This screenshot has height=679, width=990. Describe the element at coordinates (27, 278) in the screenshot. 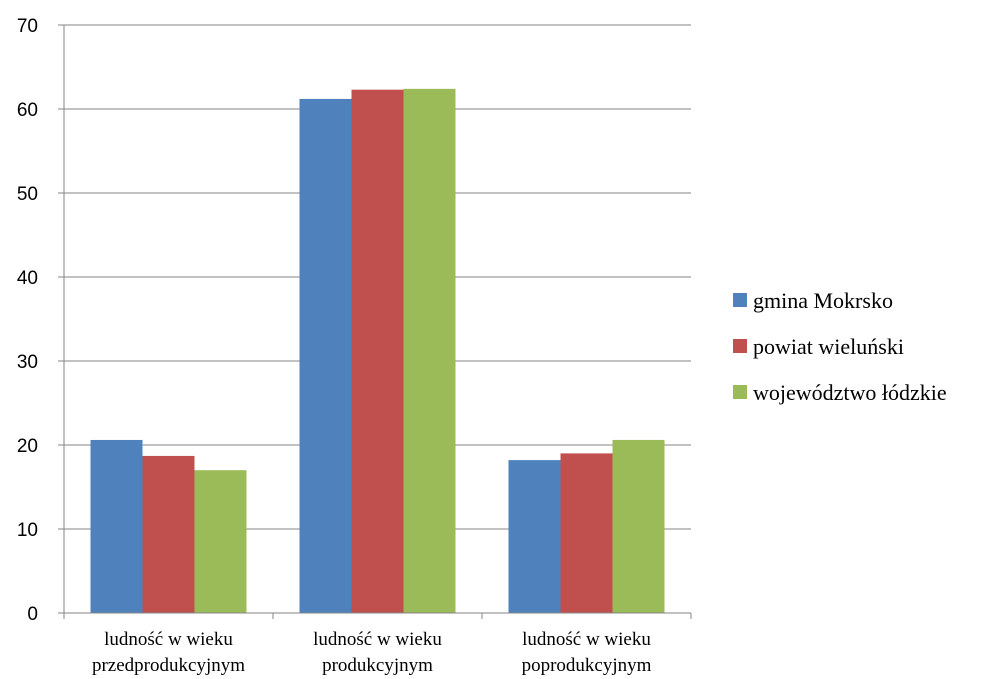

I see `y-tick-label: 40` at that location.